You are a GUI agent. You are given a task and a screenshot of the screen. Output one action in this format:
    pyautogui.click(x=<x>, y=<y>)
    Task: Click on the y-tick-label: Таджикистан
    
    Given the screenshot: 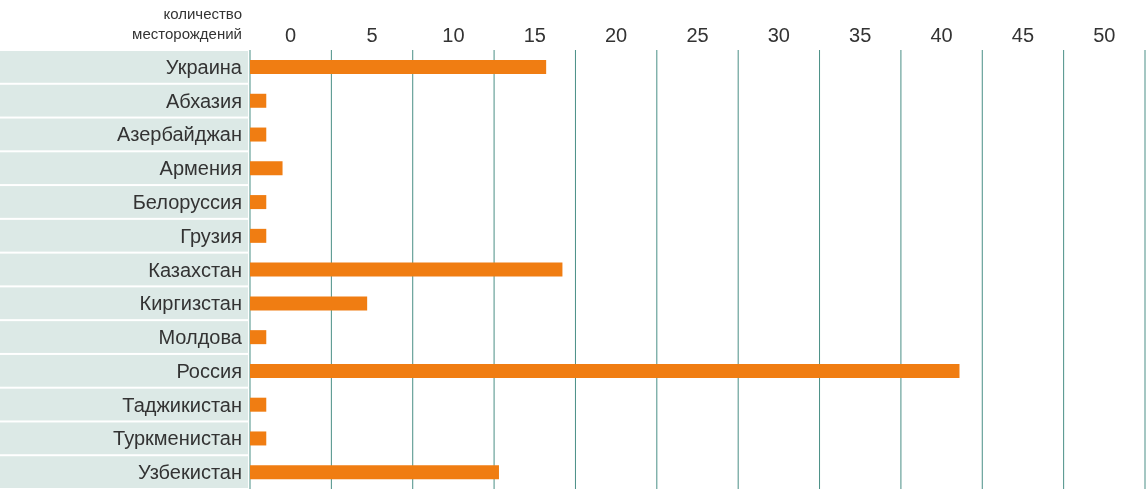 What is the action you would take?
    pyautogui.click(x=182, y=404)
    